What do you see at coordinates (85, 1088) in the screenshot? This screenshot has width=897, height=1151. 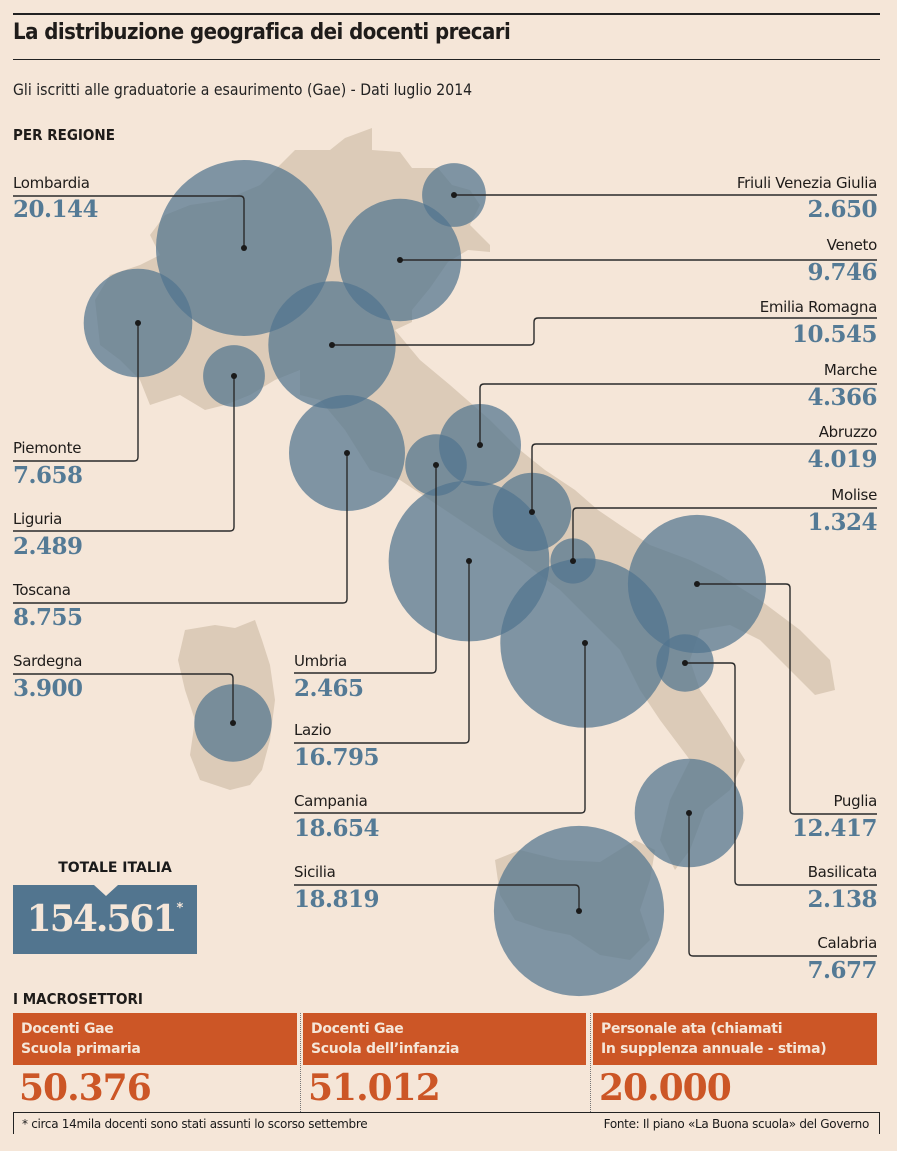 I see `macro-value-primaria: 50.376` at bounding box center [85, 1088].